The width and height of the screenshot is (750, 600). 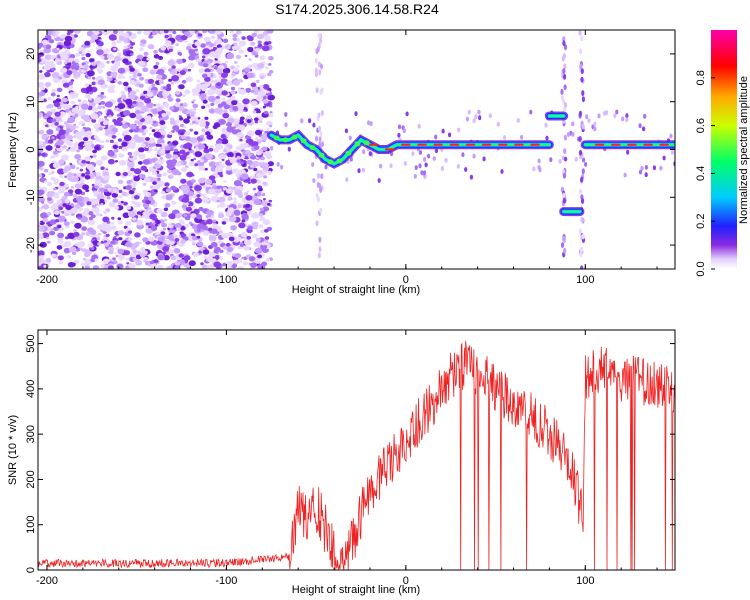 What do you see at coordinates (585, 280) in the screenshot?
I see `x-tick-label: 100` at bounding box center [585, 280].